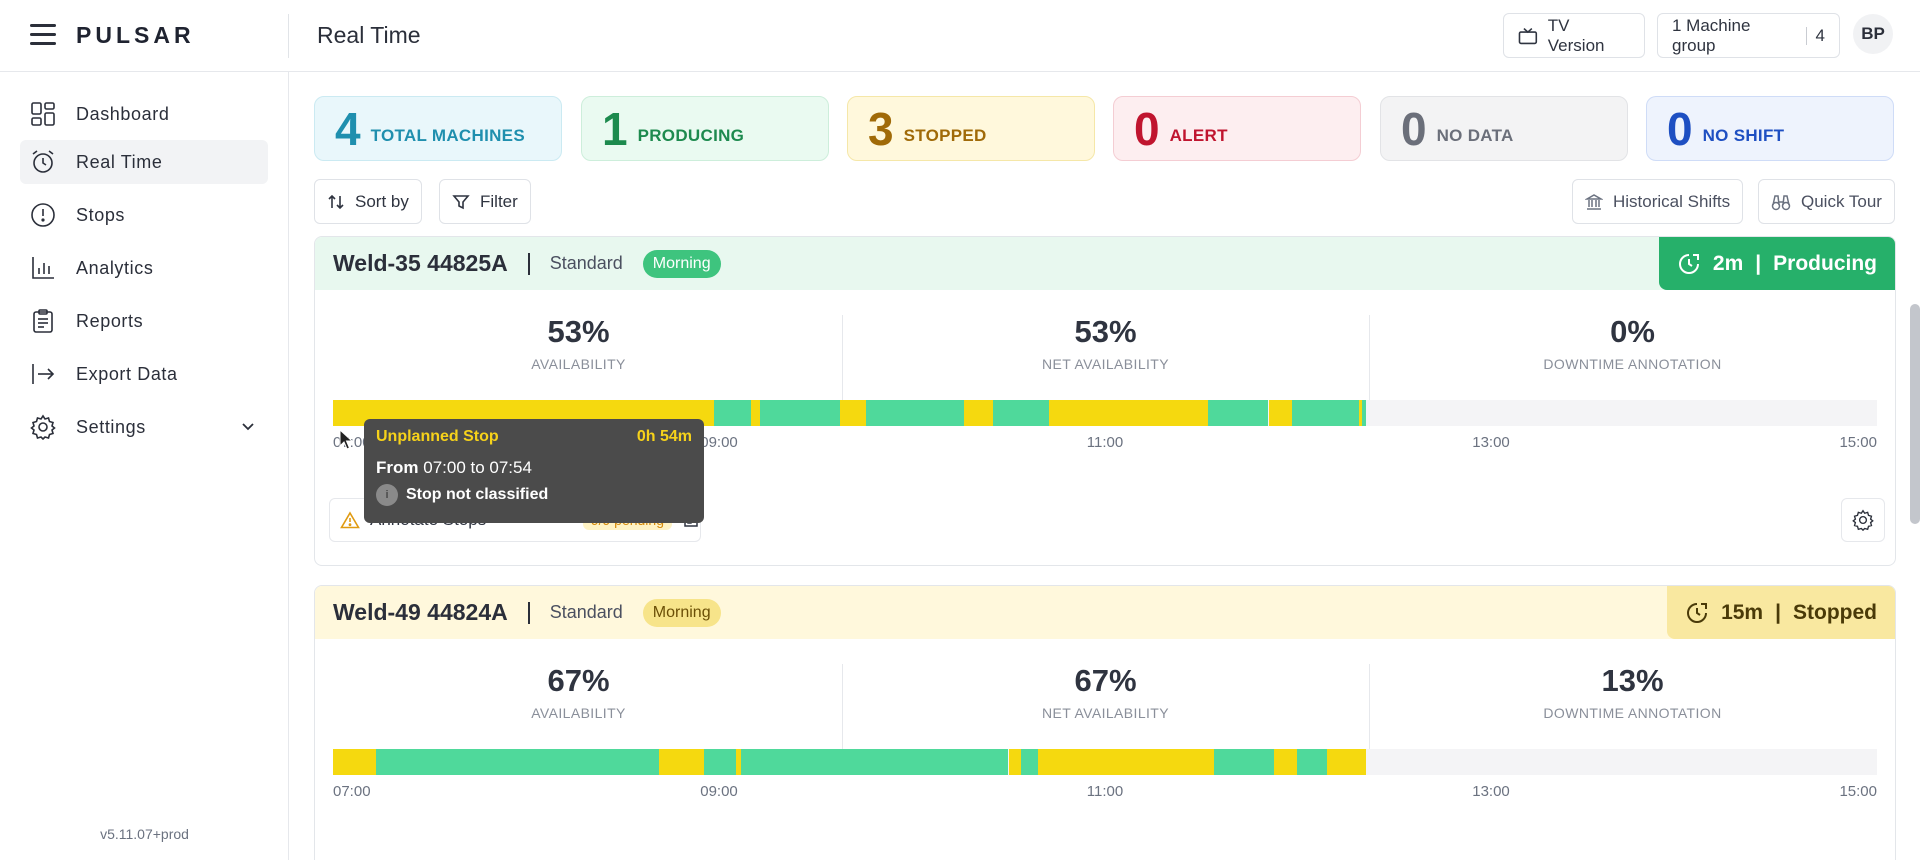  What do you see at coordinates (681, 612) in the screenshot?
I see `shift-badge: Morning` at bounding box center [681, 612].